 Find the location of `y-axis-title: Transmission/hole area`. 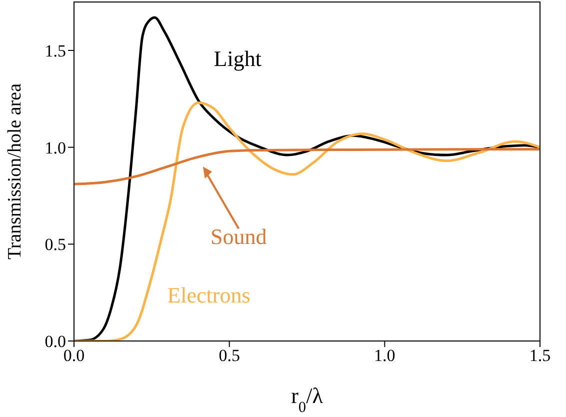

y-axis-title: Transmission/hole area is located at coordinates (15, 171).